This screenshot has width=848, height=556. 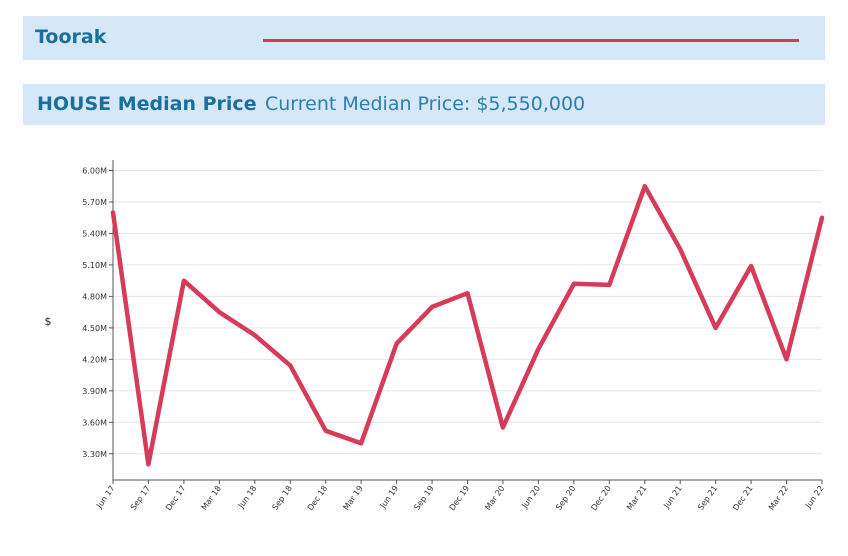 What do you see at coordinates (814, 497) in the screenshot?
I see `x-tick-label: Jun 22` at bounding box center [814, 497].